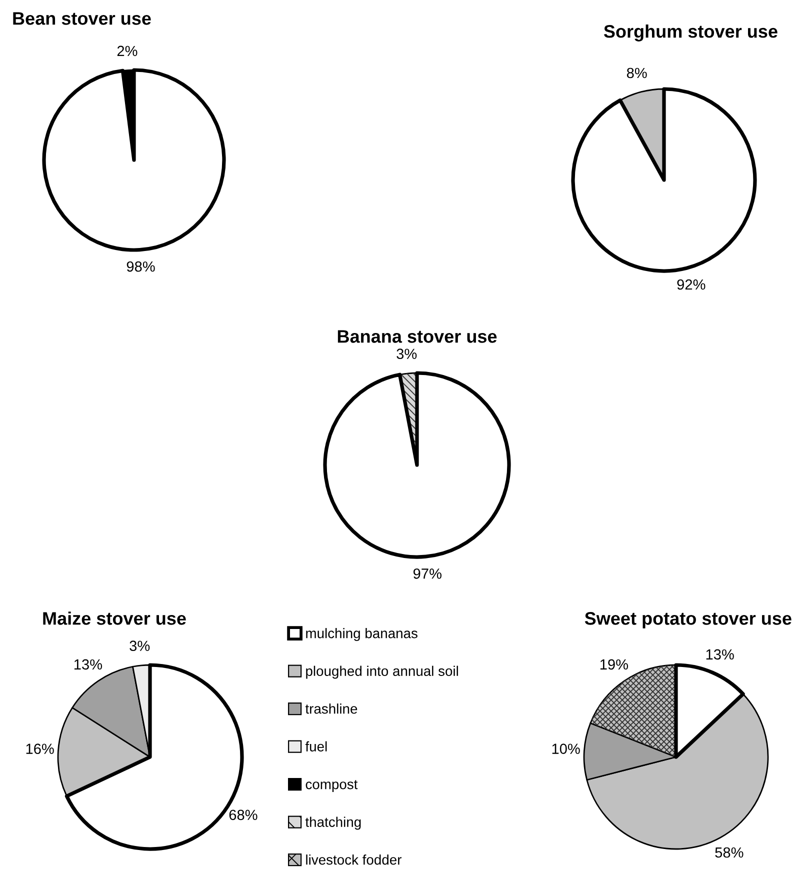 The image size is (797, 881). Describe the element at coordinates (114, 618) in the screenshot. I see `chart-title: Maize stover use` at that location.